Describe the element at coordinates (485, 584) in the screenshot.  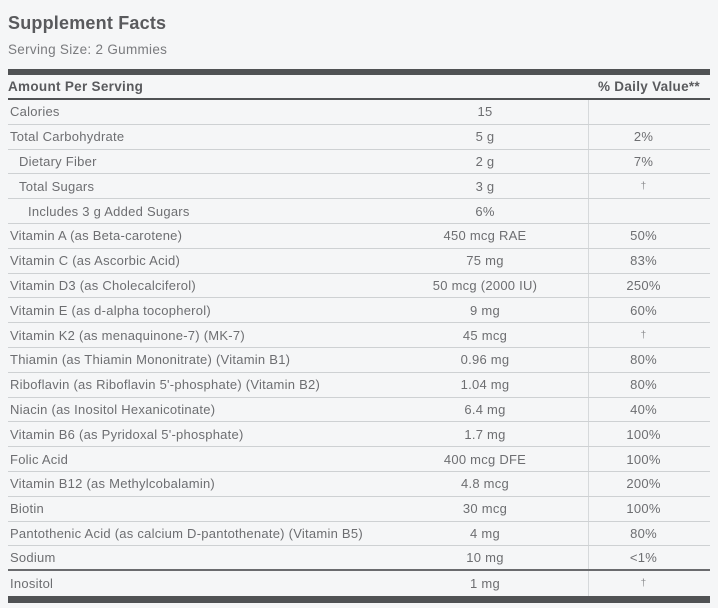
I see `nutrient-amount: 1 mg` at that location.